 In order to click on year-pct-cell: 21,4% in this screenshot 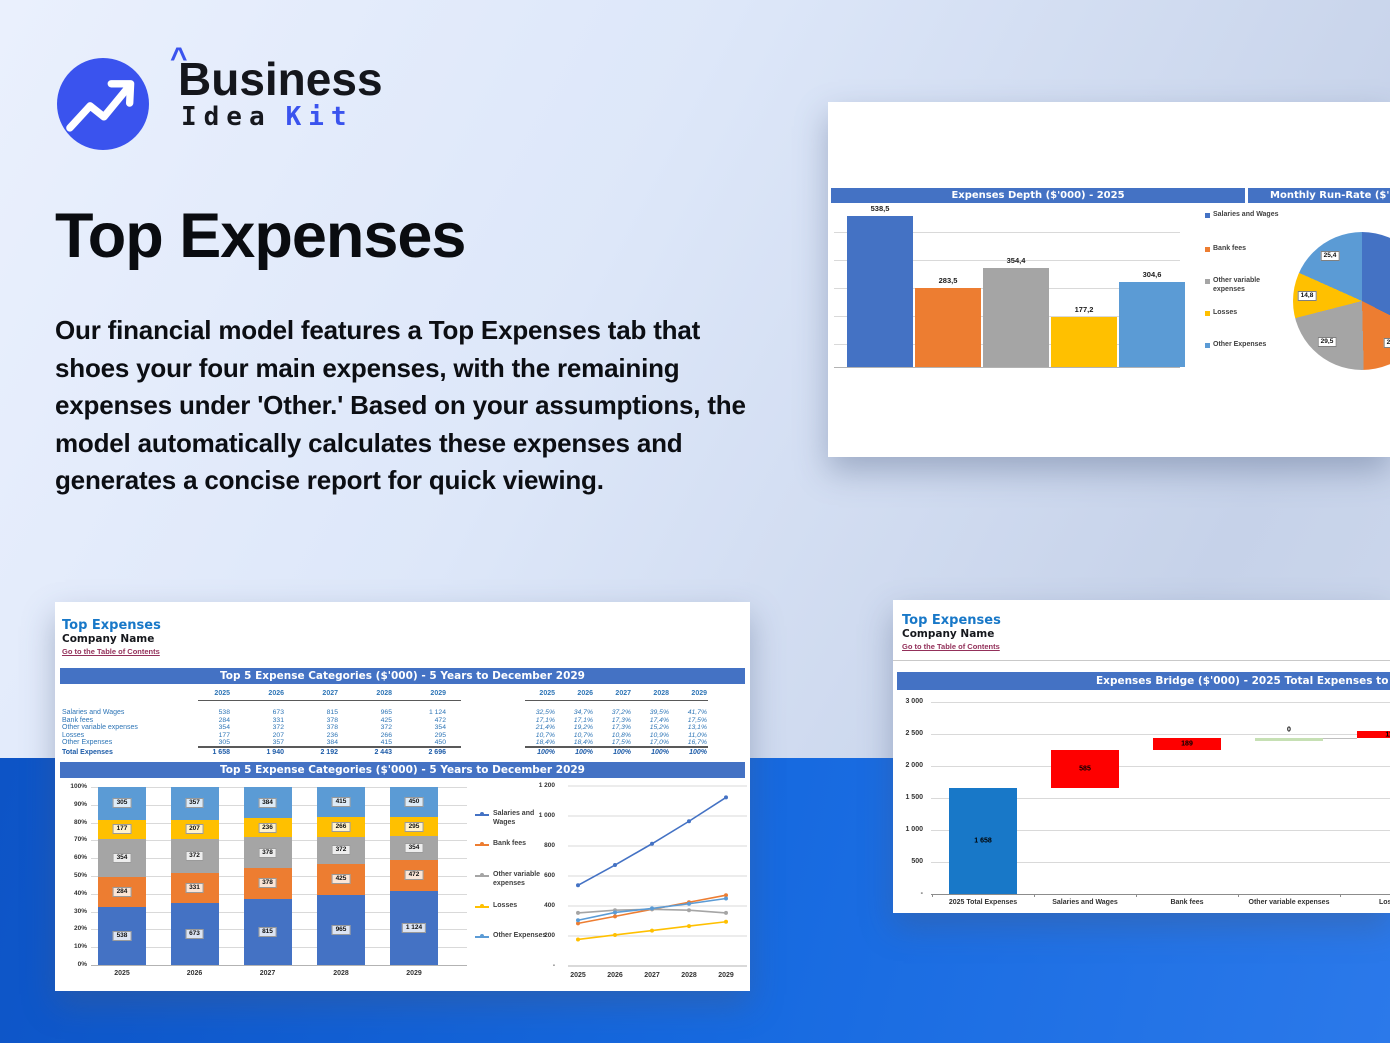, I will do `click(545, 727)`.